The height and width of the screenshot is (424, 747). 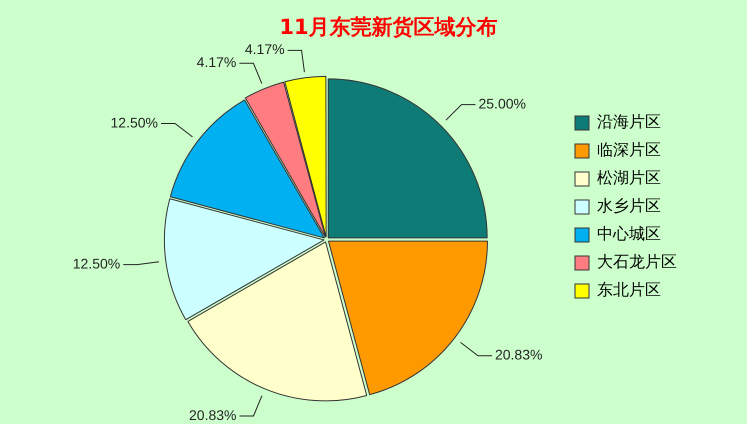 I want to click on legend-label: 临深片区, so click(x=629, y=150).